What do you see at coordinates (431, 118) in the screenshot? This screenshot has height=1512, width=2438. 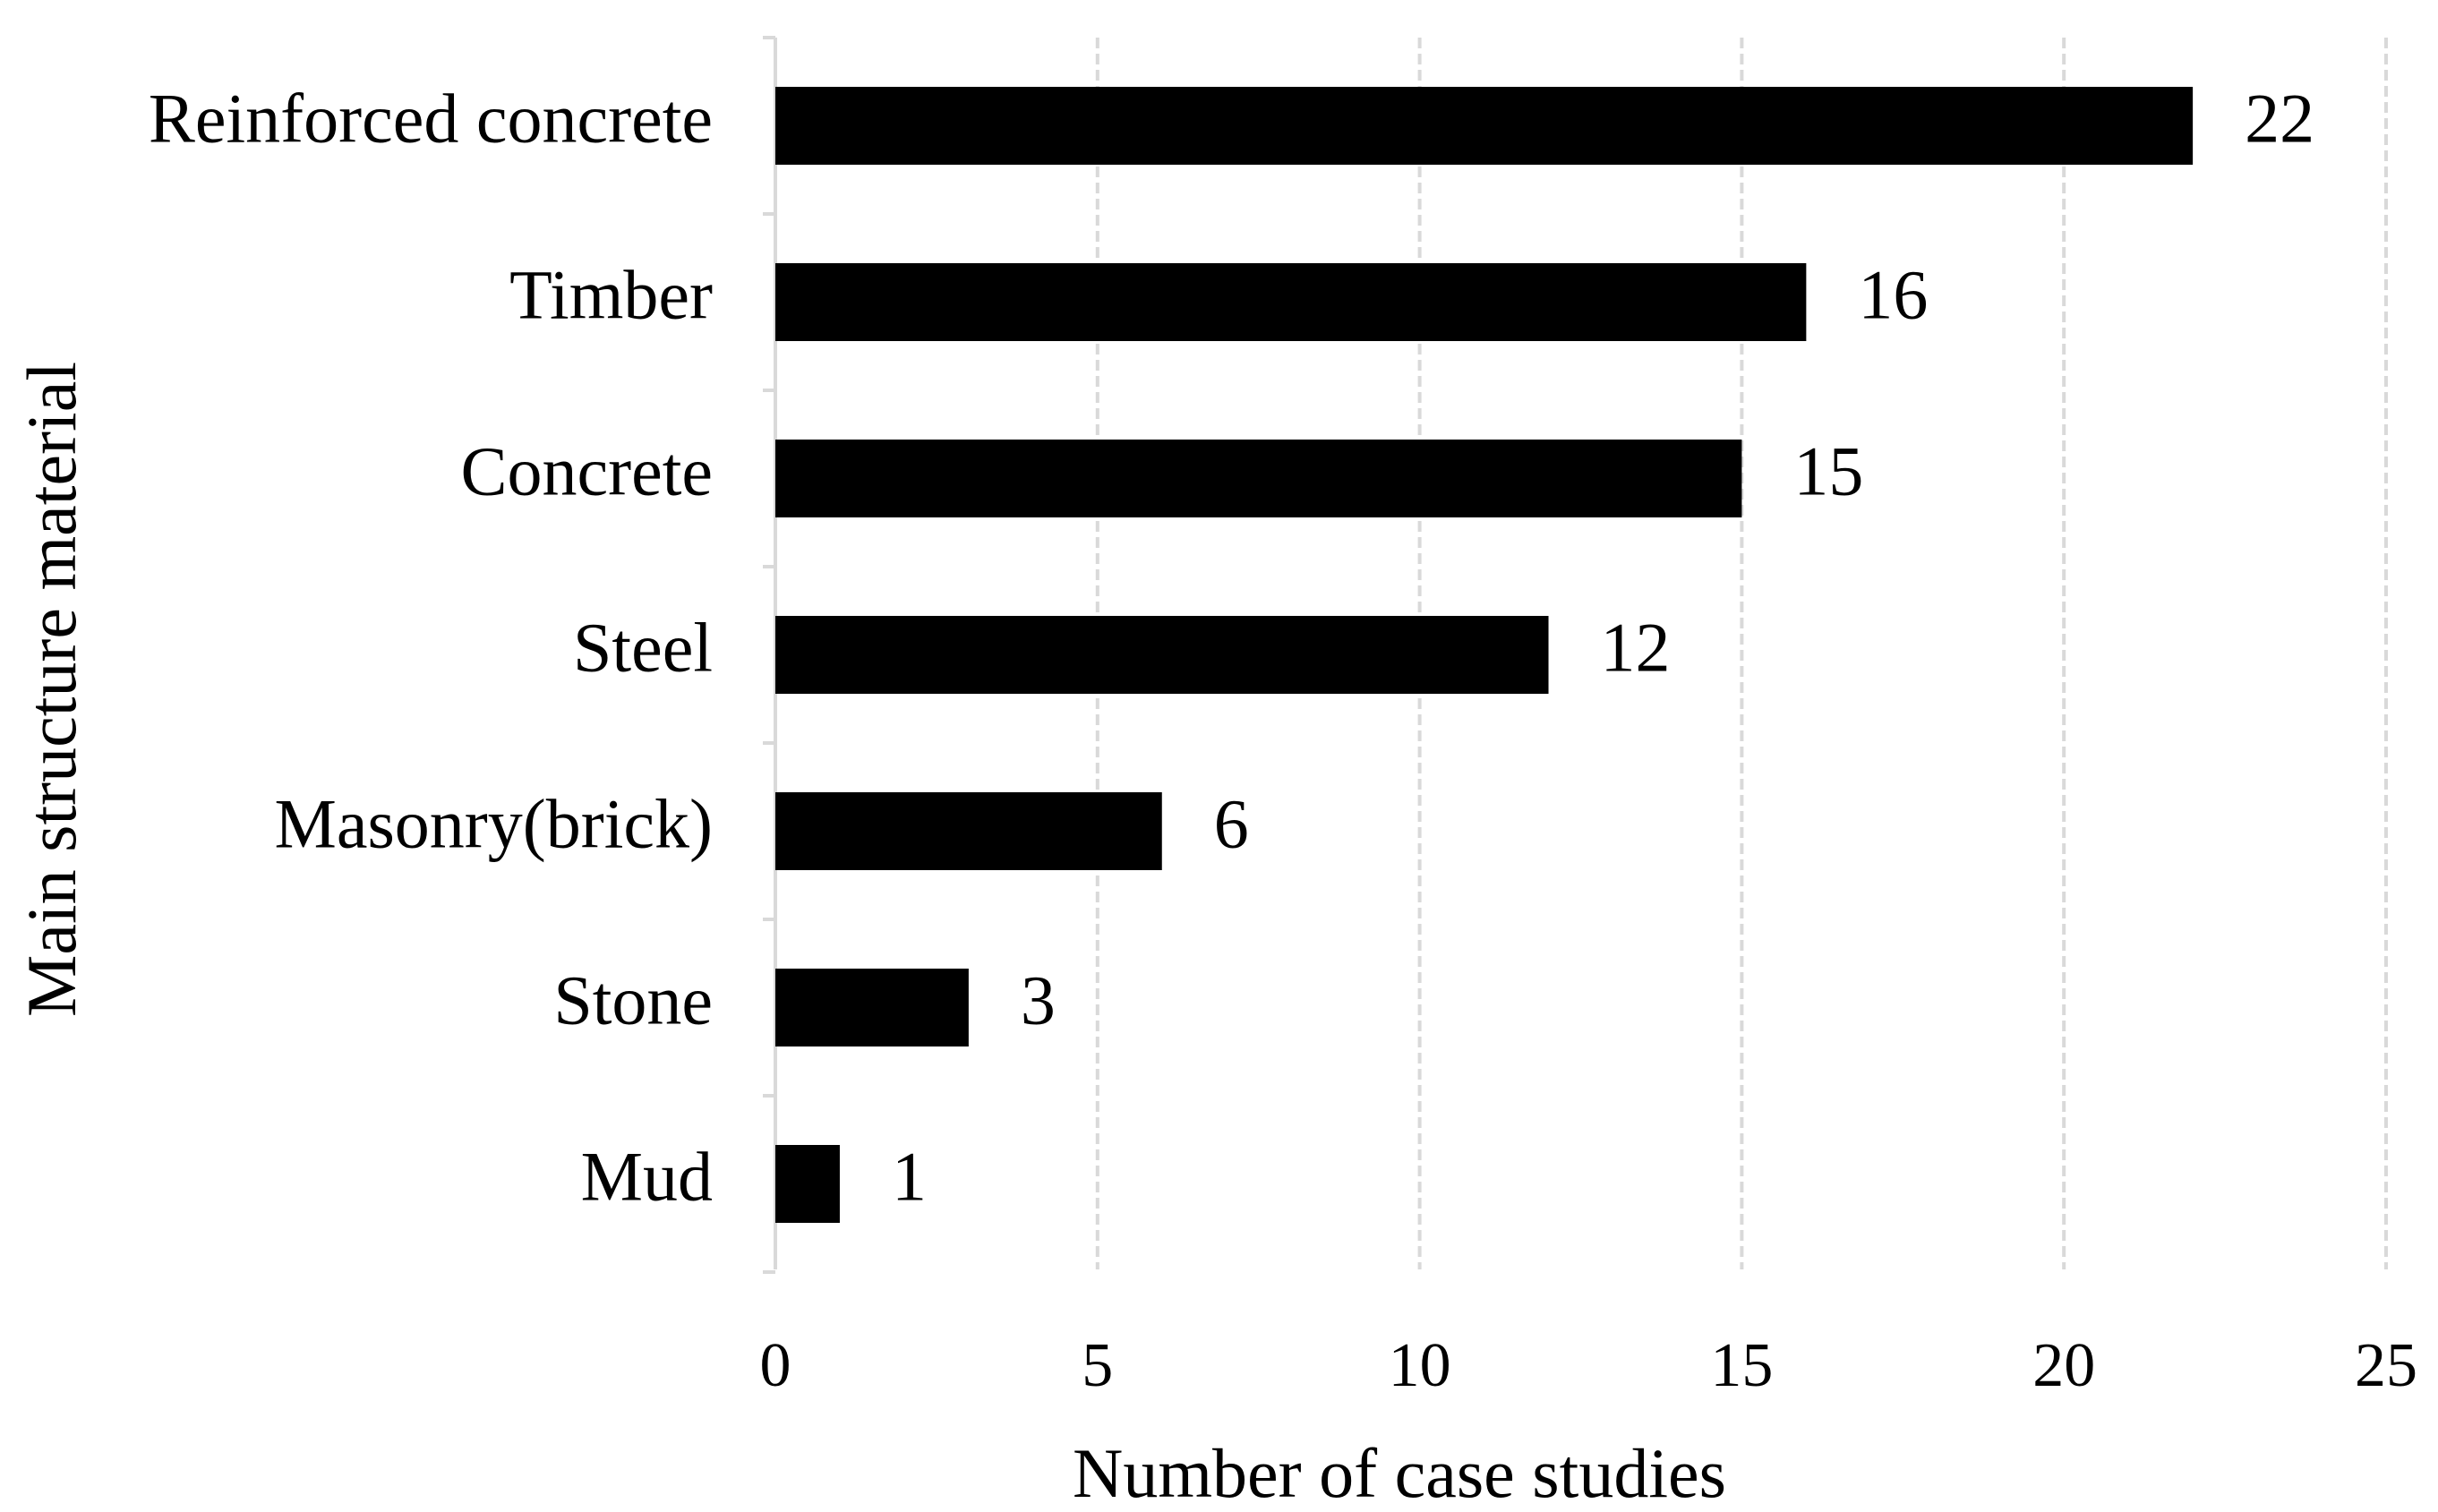 I see `category-label: Reinforced concrete` at bounding box center [431, 118].